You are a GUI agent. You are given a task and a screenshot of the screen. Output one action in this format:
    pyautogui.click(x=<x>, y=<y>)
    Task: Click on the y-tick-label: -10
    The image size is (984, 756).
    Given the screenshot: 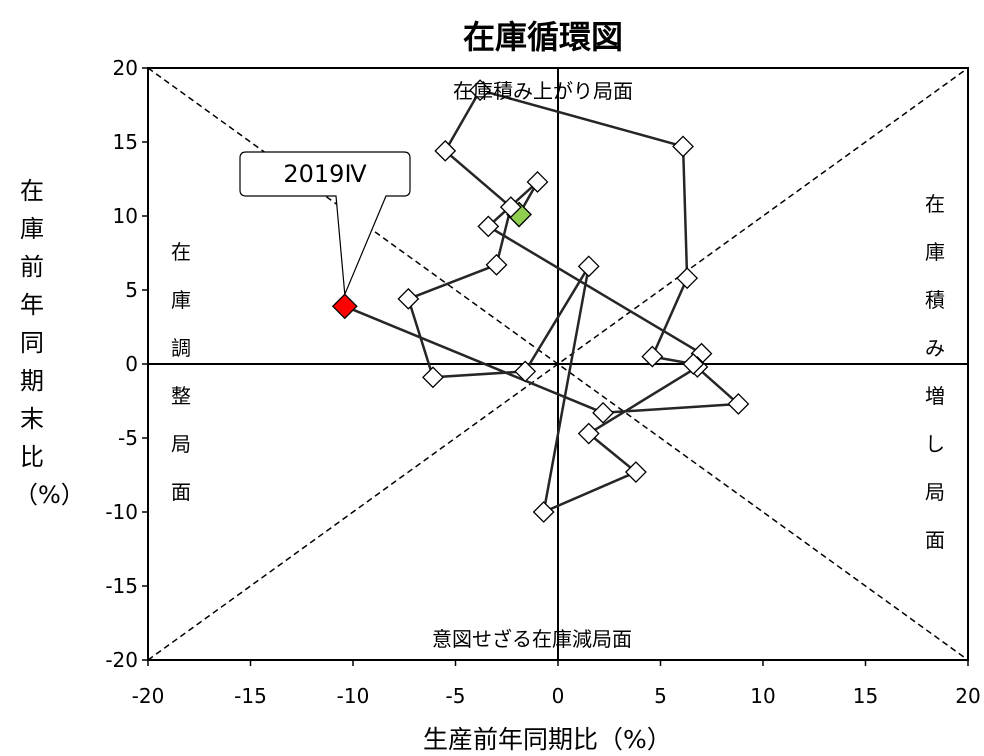 What is the action you would take?
    pyautogui.click(x=121, y=512)
    